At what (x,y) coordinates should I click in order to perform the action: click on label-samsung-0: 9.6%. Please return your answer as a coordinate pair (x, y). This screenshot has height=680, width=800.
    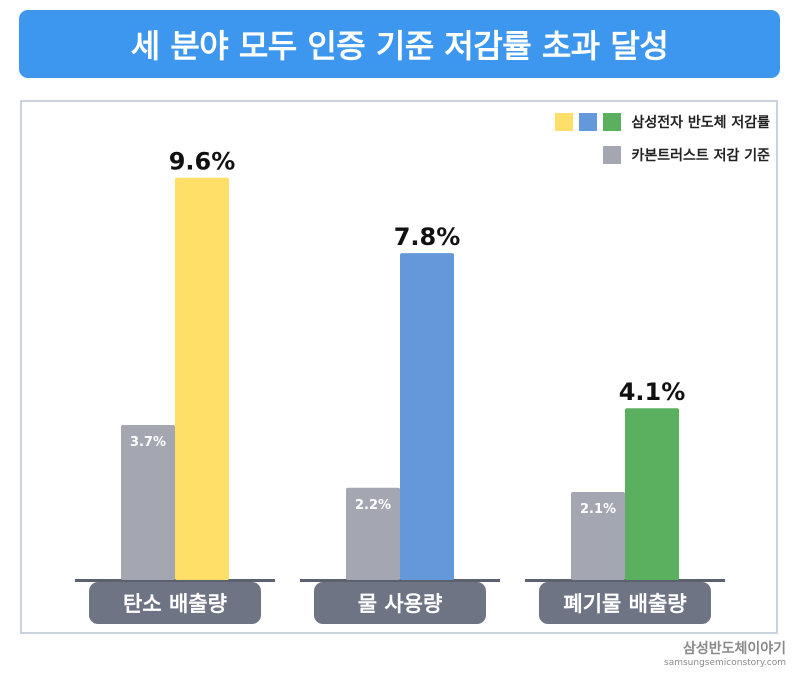
    Looking at the image, I should click on (202, 162).